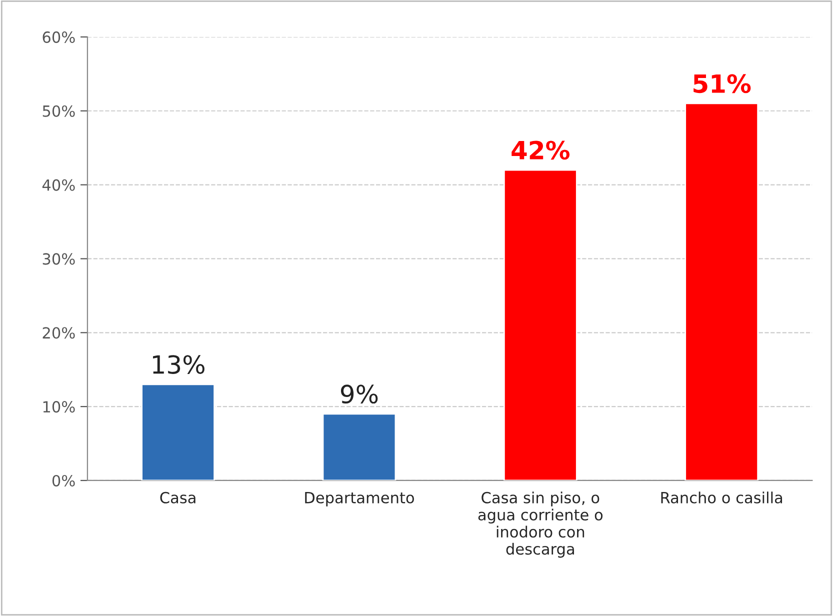 The width and height of the screenshot is (833, 616). Describe the element at coordinates (722, 84) in the screenshot. I see `data-label: 51%` at that location.